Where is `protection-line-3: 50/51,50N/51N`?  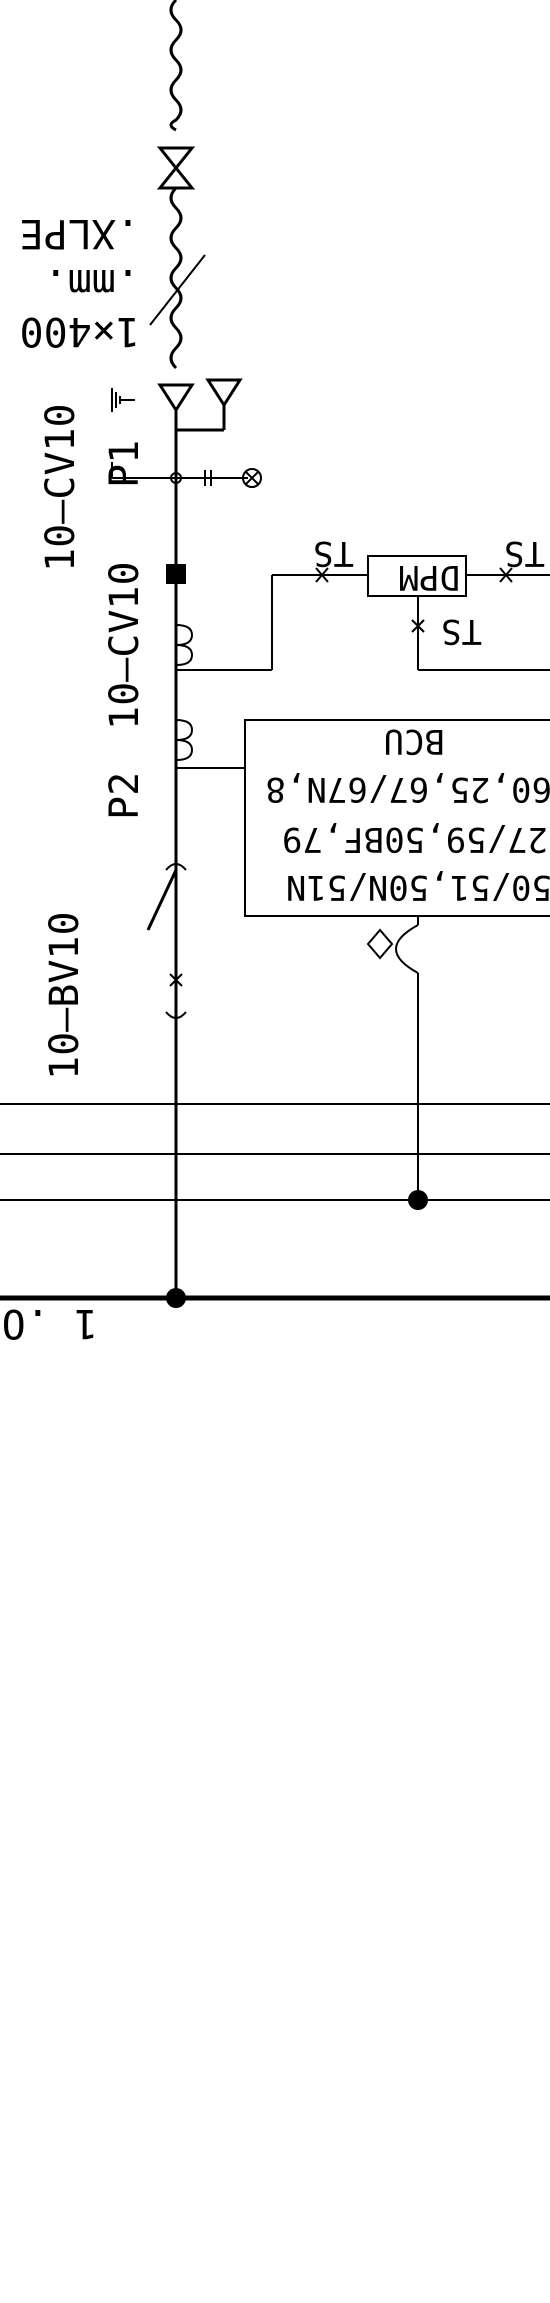 protection-line-3: 50/51,50N/51N is located at coordinates (418, 887).